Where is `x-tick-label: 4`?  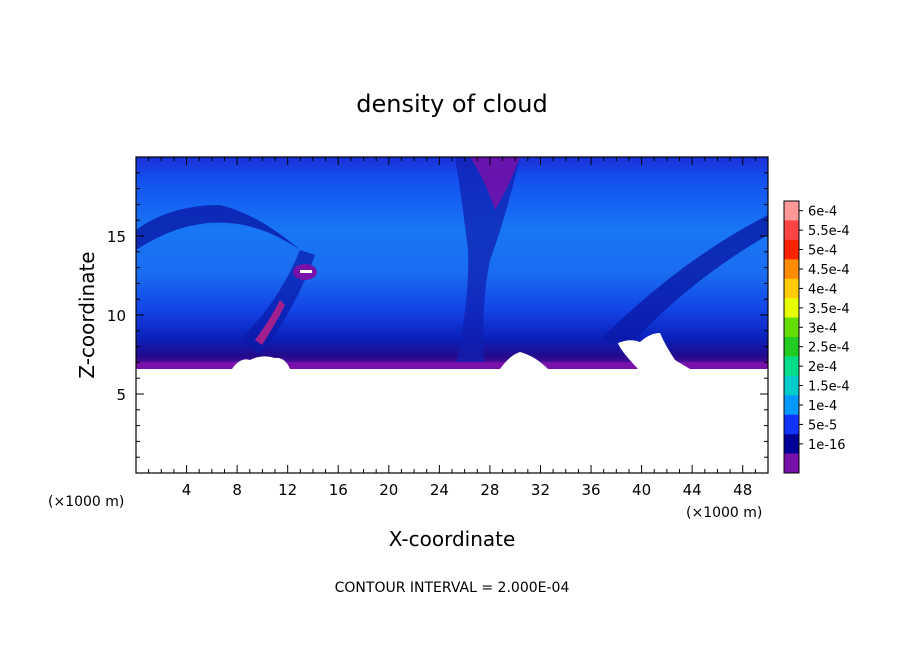
x-tick-label: 4 is located at coordinates (187, 490).